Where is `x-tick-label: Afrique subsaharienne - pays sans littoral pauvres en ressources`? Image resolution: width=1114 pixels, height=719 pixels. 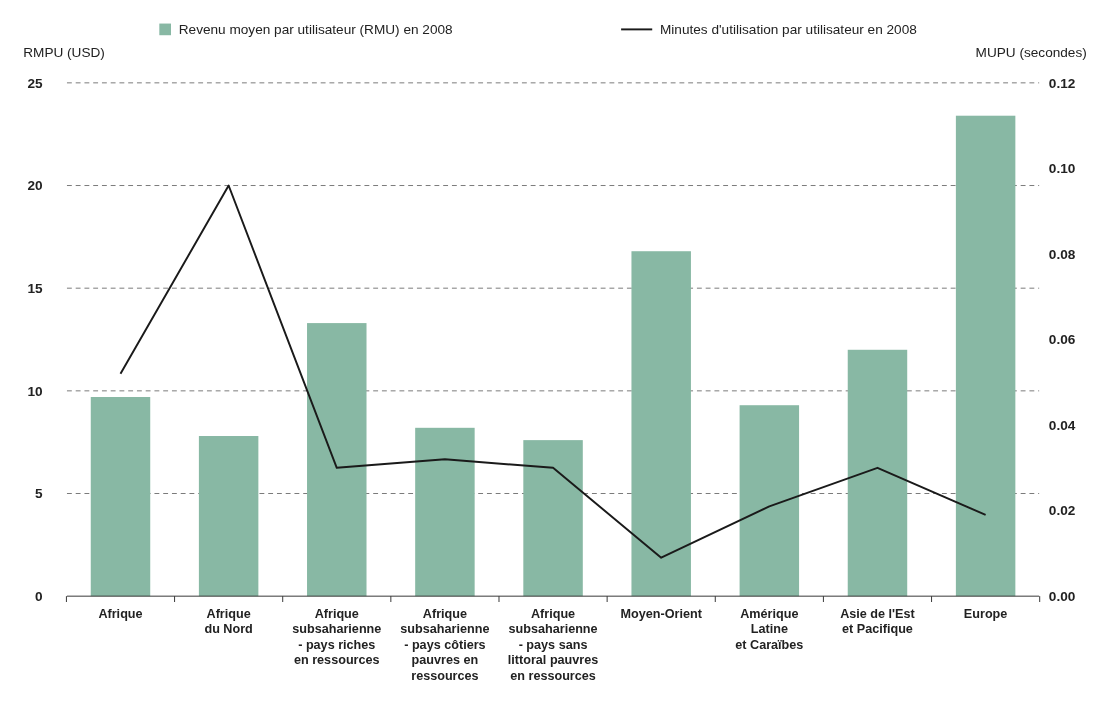
x-tick-label: Afrique subsaharienne - pays sans littoral pauvres en ressources is located at coordinates (553, 644).